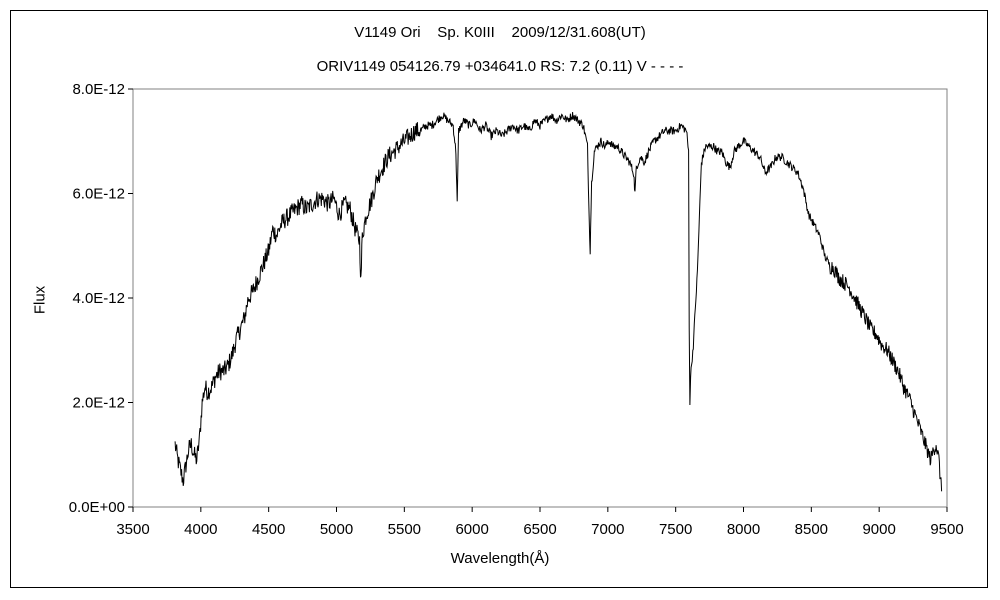 This screenshot has height=600, width=1000. I want to click on y-tick-label: 6.0E-12, so click(98, 194).